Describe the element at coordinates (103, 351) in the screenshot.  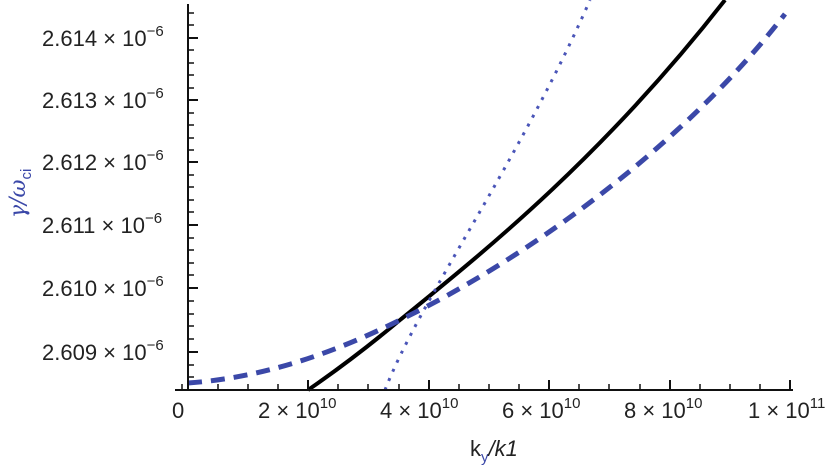
I see `y-tick-label: 2.609 × 10⁻⁶` at that location.